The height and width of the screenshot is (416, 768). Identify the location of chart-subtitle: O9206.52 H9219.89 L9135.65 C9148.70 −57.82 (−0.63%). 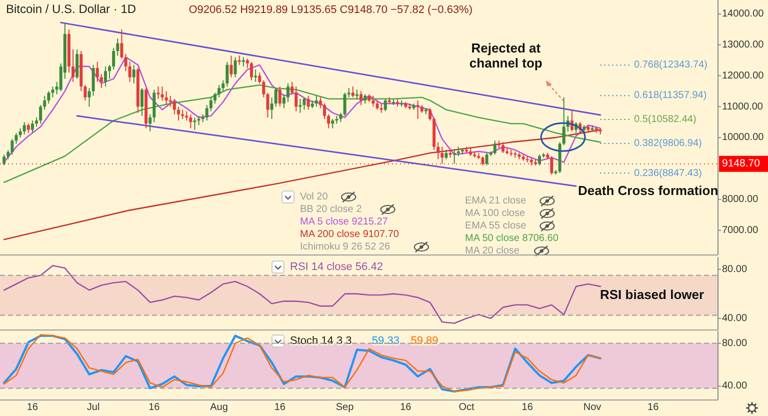
(330, 10).